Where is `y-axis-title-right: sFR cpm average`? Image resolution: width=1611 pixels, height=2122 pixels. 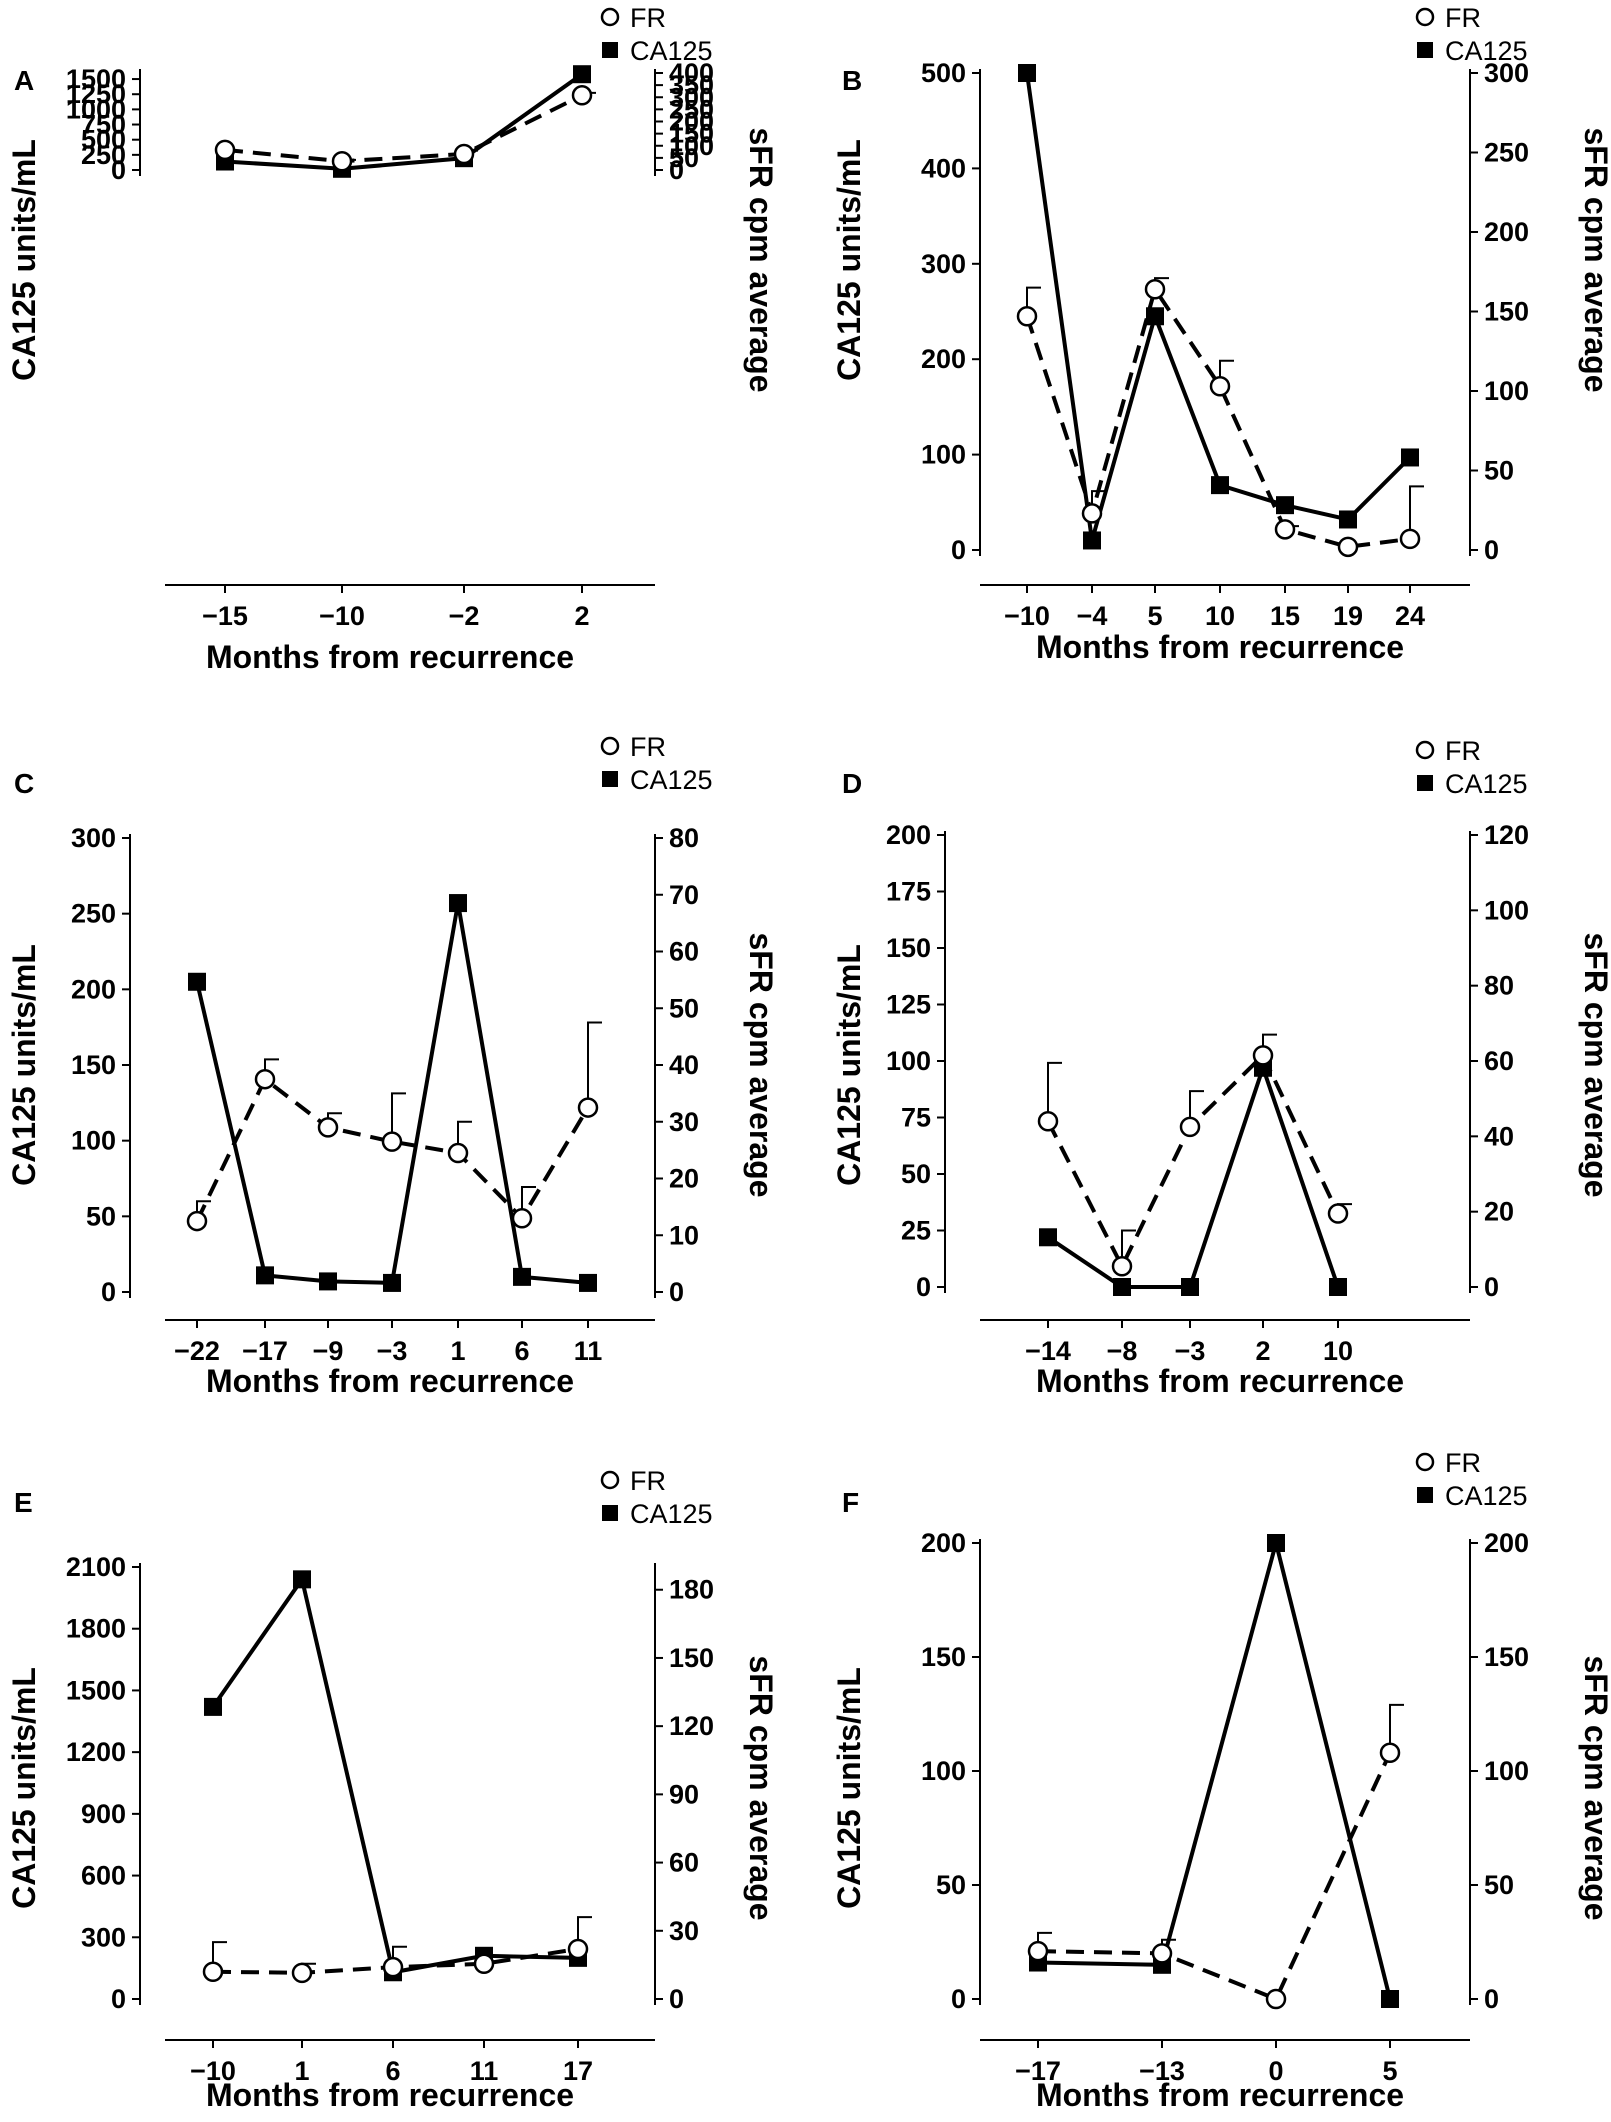 y-axis-title-right: sFR cpm average is located at coordinates (1594, 259).